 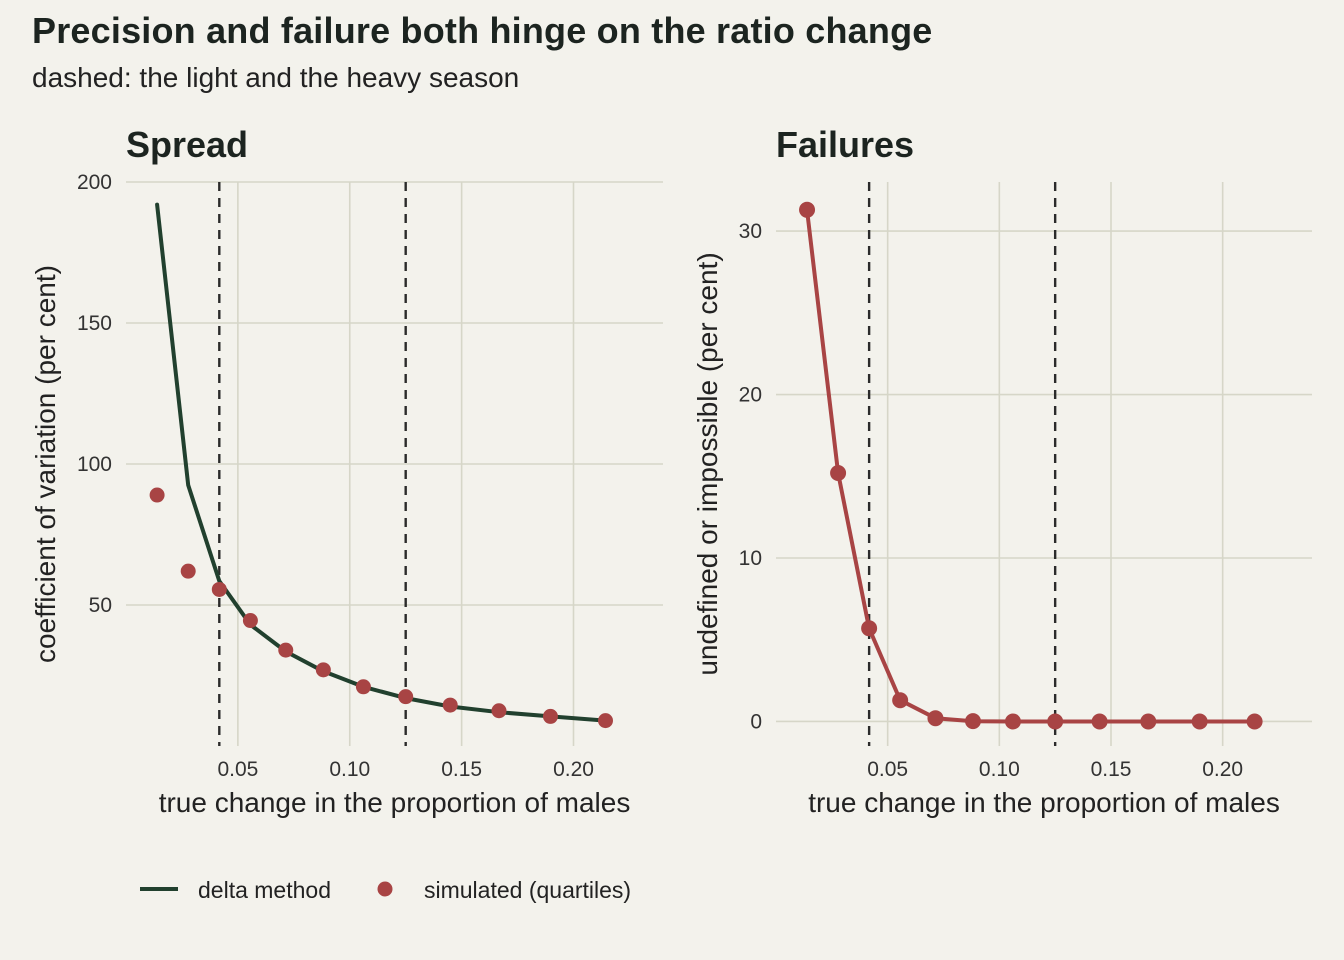 What do you see at coordinates (94, 323) in the screenshot?
I see `y-tick-label: 150` at bounding box center [94, 323].